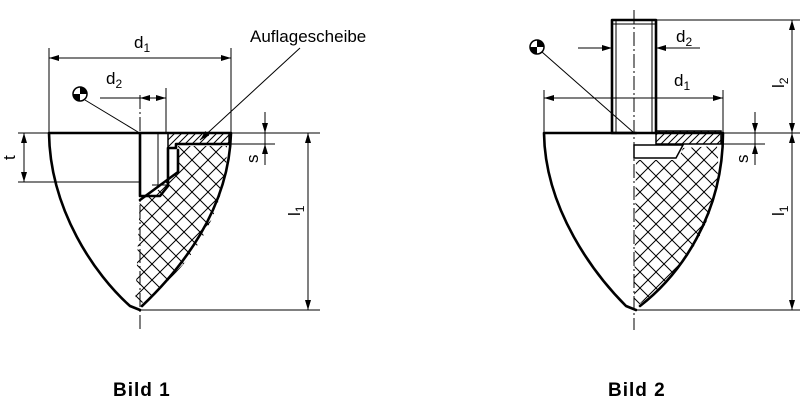 The width and height of the screenshot is (800, 405). Describe the element at coordinates (142, 44) in the screenshot. I see `d1-label: d1` at that location.